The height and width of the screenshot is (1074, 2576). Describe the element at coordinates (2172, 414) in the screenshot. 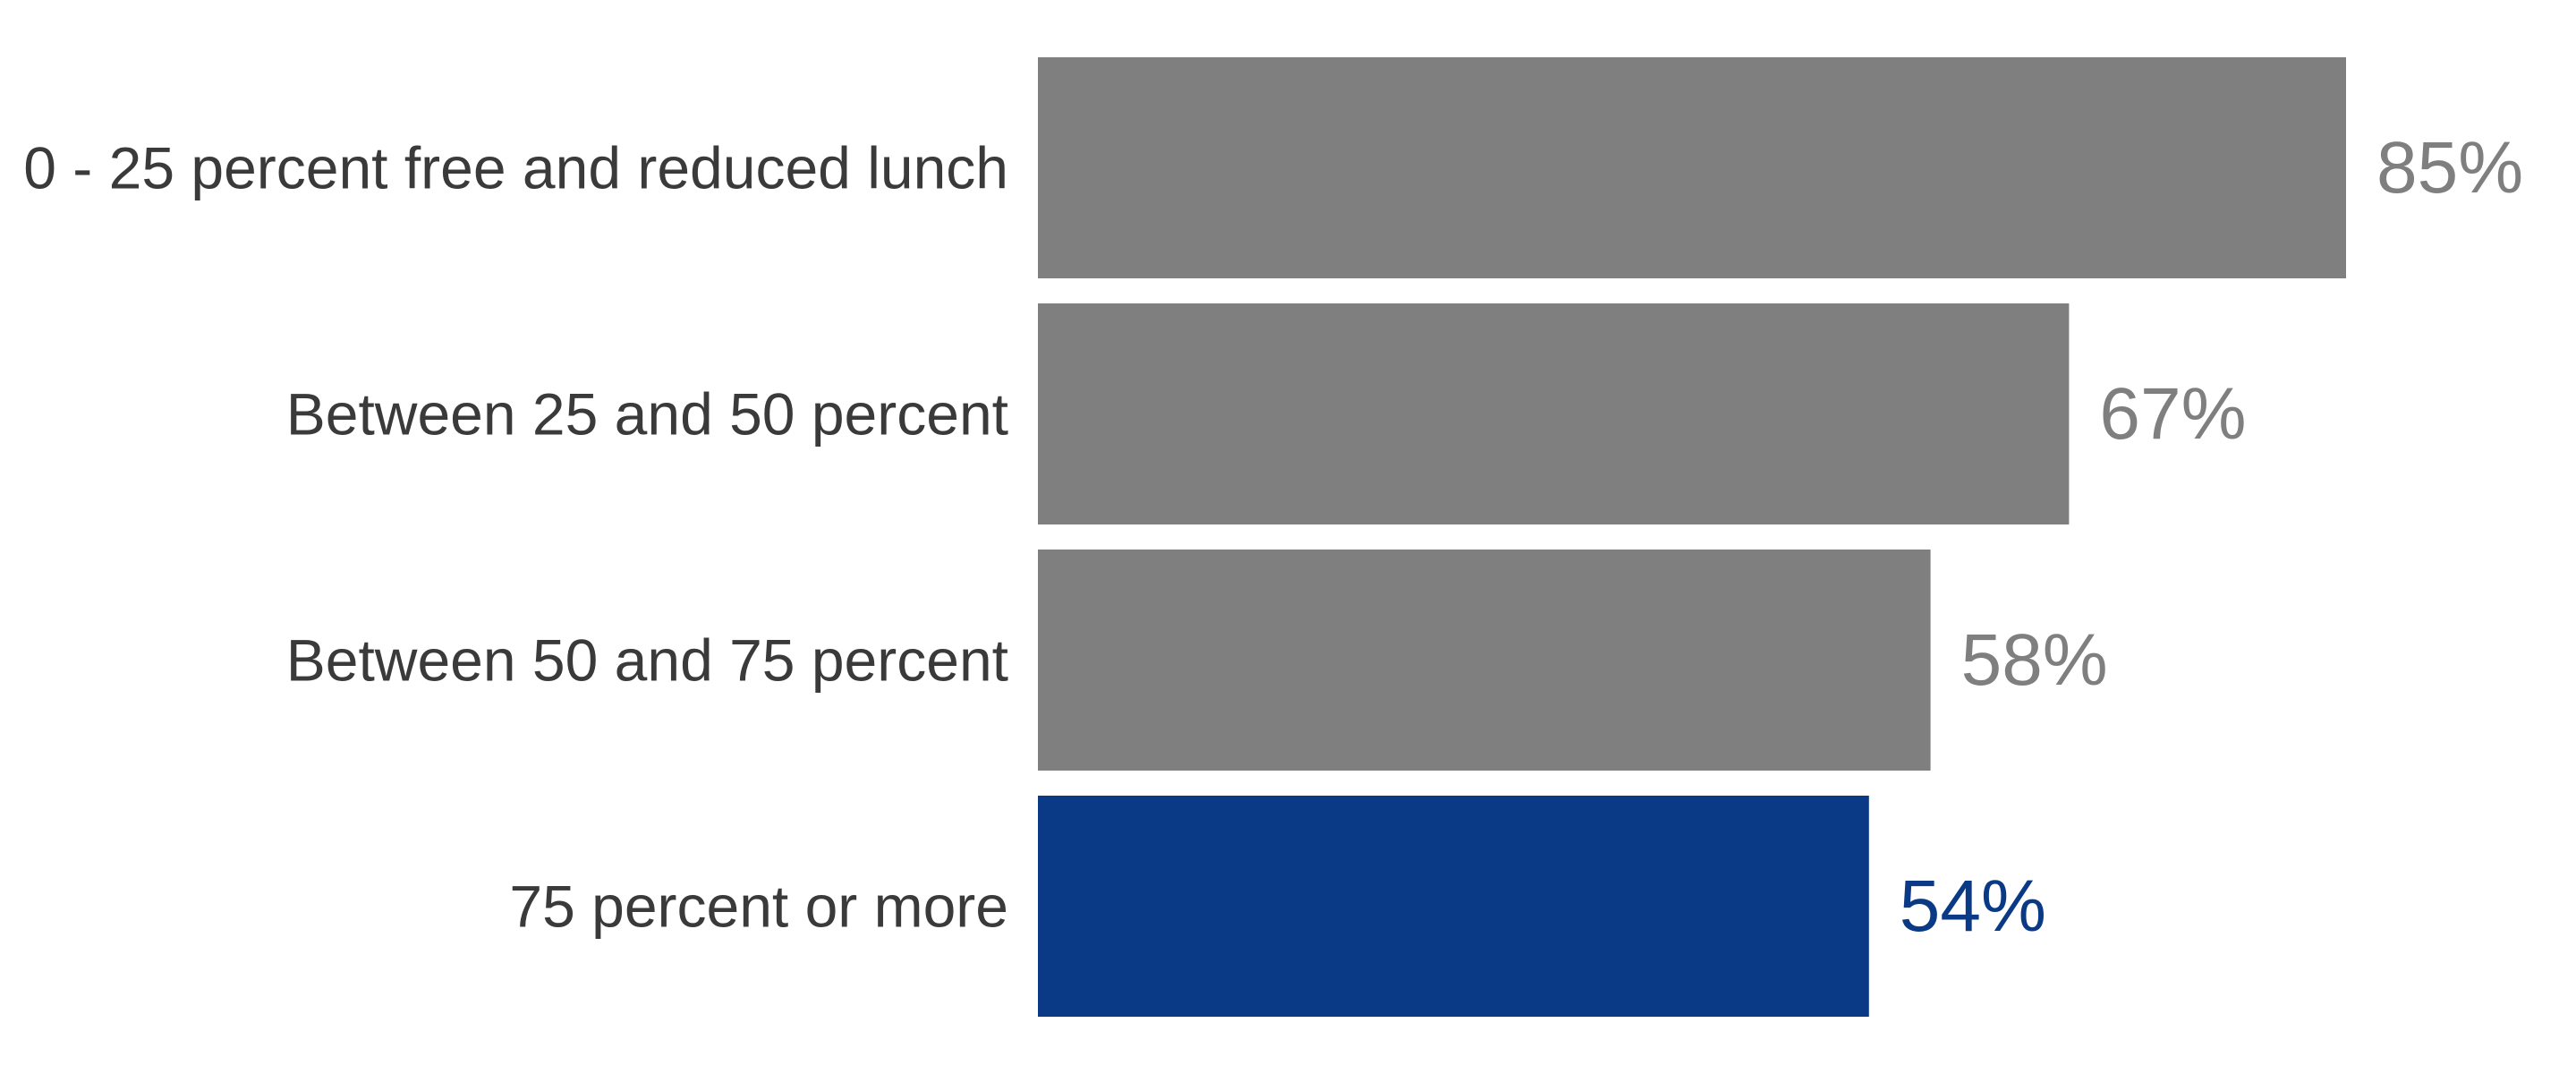

I see `value-label-2: 67%` at that location.